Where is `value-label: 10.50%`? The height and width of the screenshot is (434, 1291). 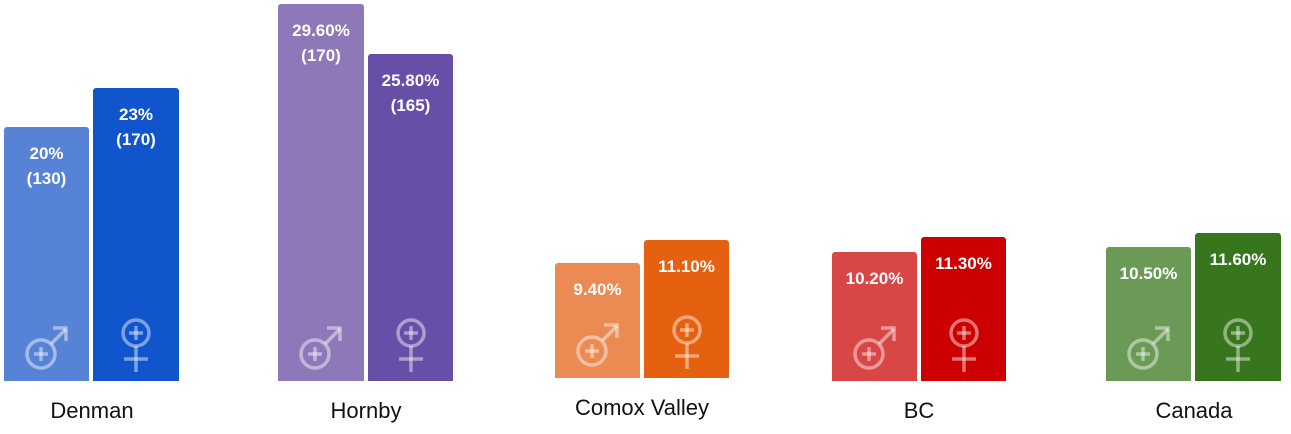 value-label: 10.50% is located at coordinates (1148, 273).